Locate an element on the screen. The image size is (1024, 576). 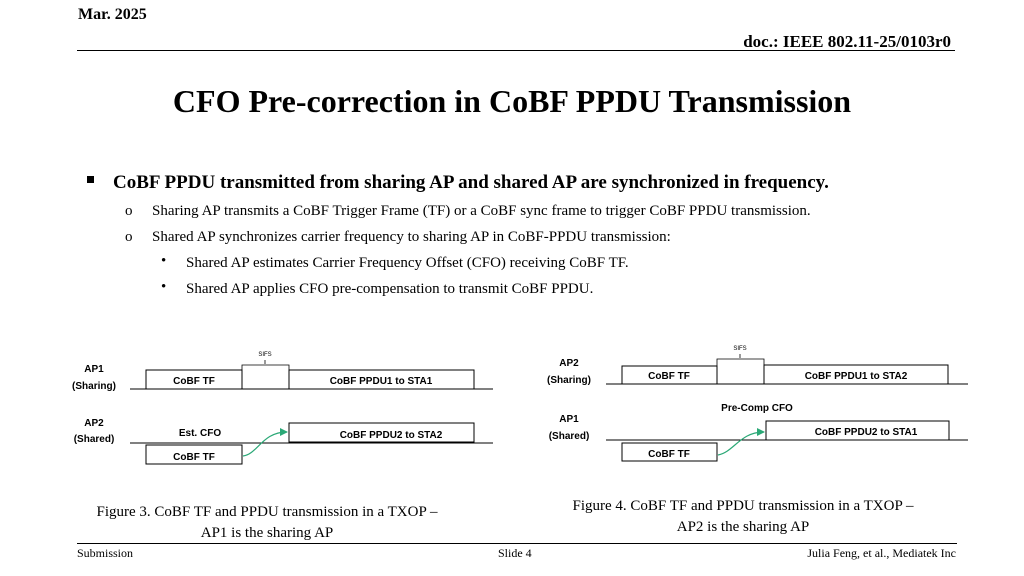
fig4-ppdu-top-box is located at coordinates (856, 374).